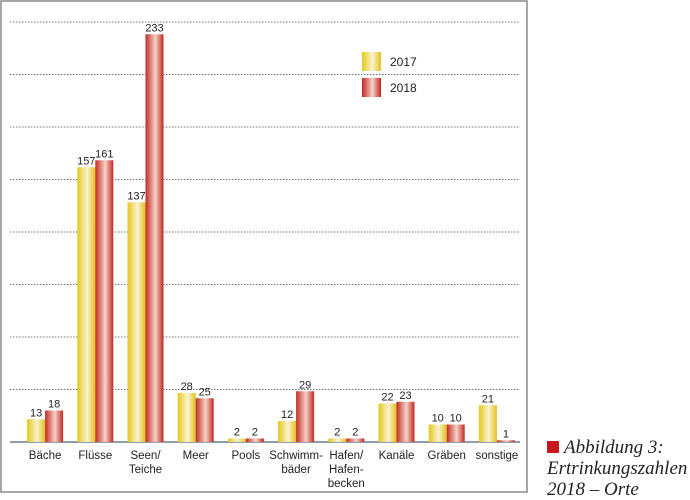 This screenshot has height=500, width=690. I want to click on x-tick-label-line: Bäche, so click(45, 456).